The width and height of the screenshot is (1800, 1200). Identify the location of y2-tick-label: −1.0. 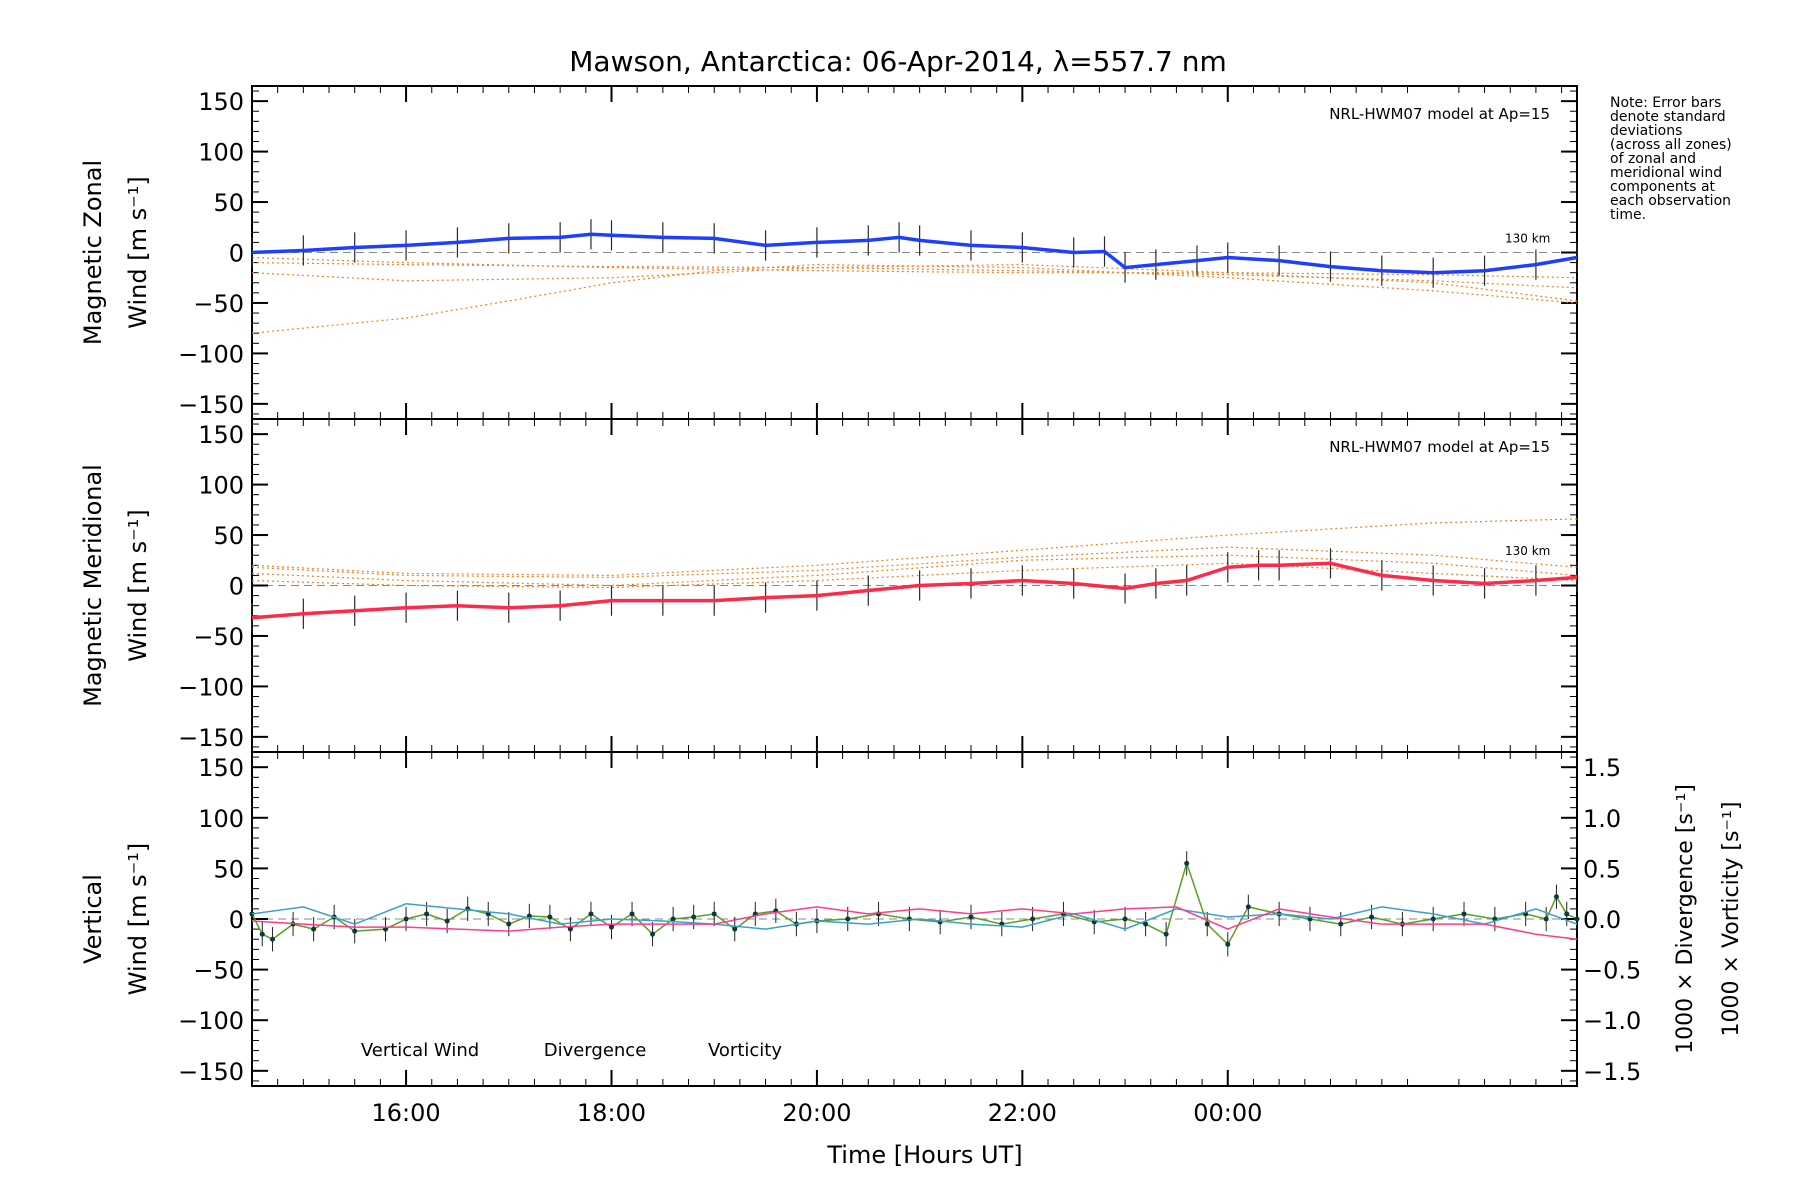
(1612, 1021).